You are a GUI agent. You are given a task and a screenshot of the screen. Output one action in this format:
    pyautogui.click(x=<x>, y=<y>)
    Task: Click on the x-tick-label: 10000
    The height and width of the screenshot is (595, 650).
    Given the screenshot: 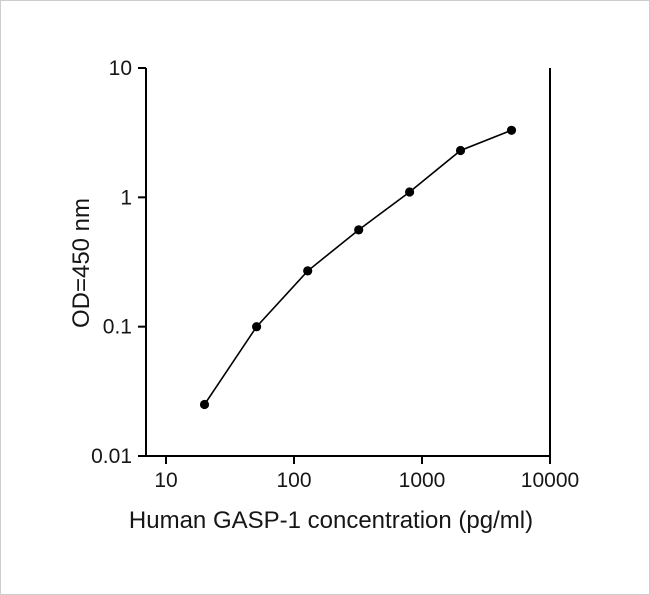 What is the action you would take?
    pyautogui.click(x=550, y=480)
    